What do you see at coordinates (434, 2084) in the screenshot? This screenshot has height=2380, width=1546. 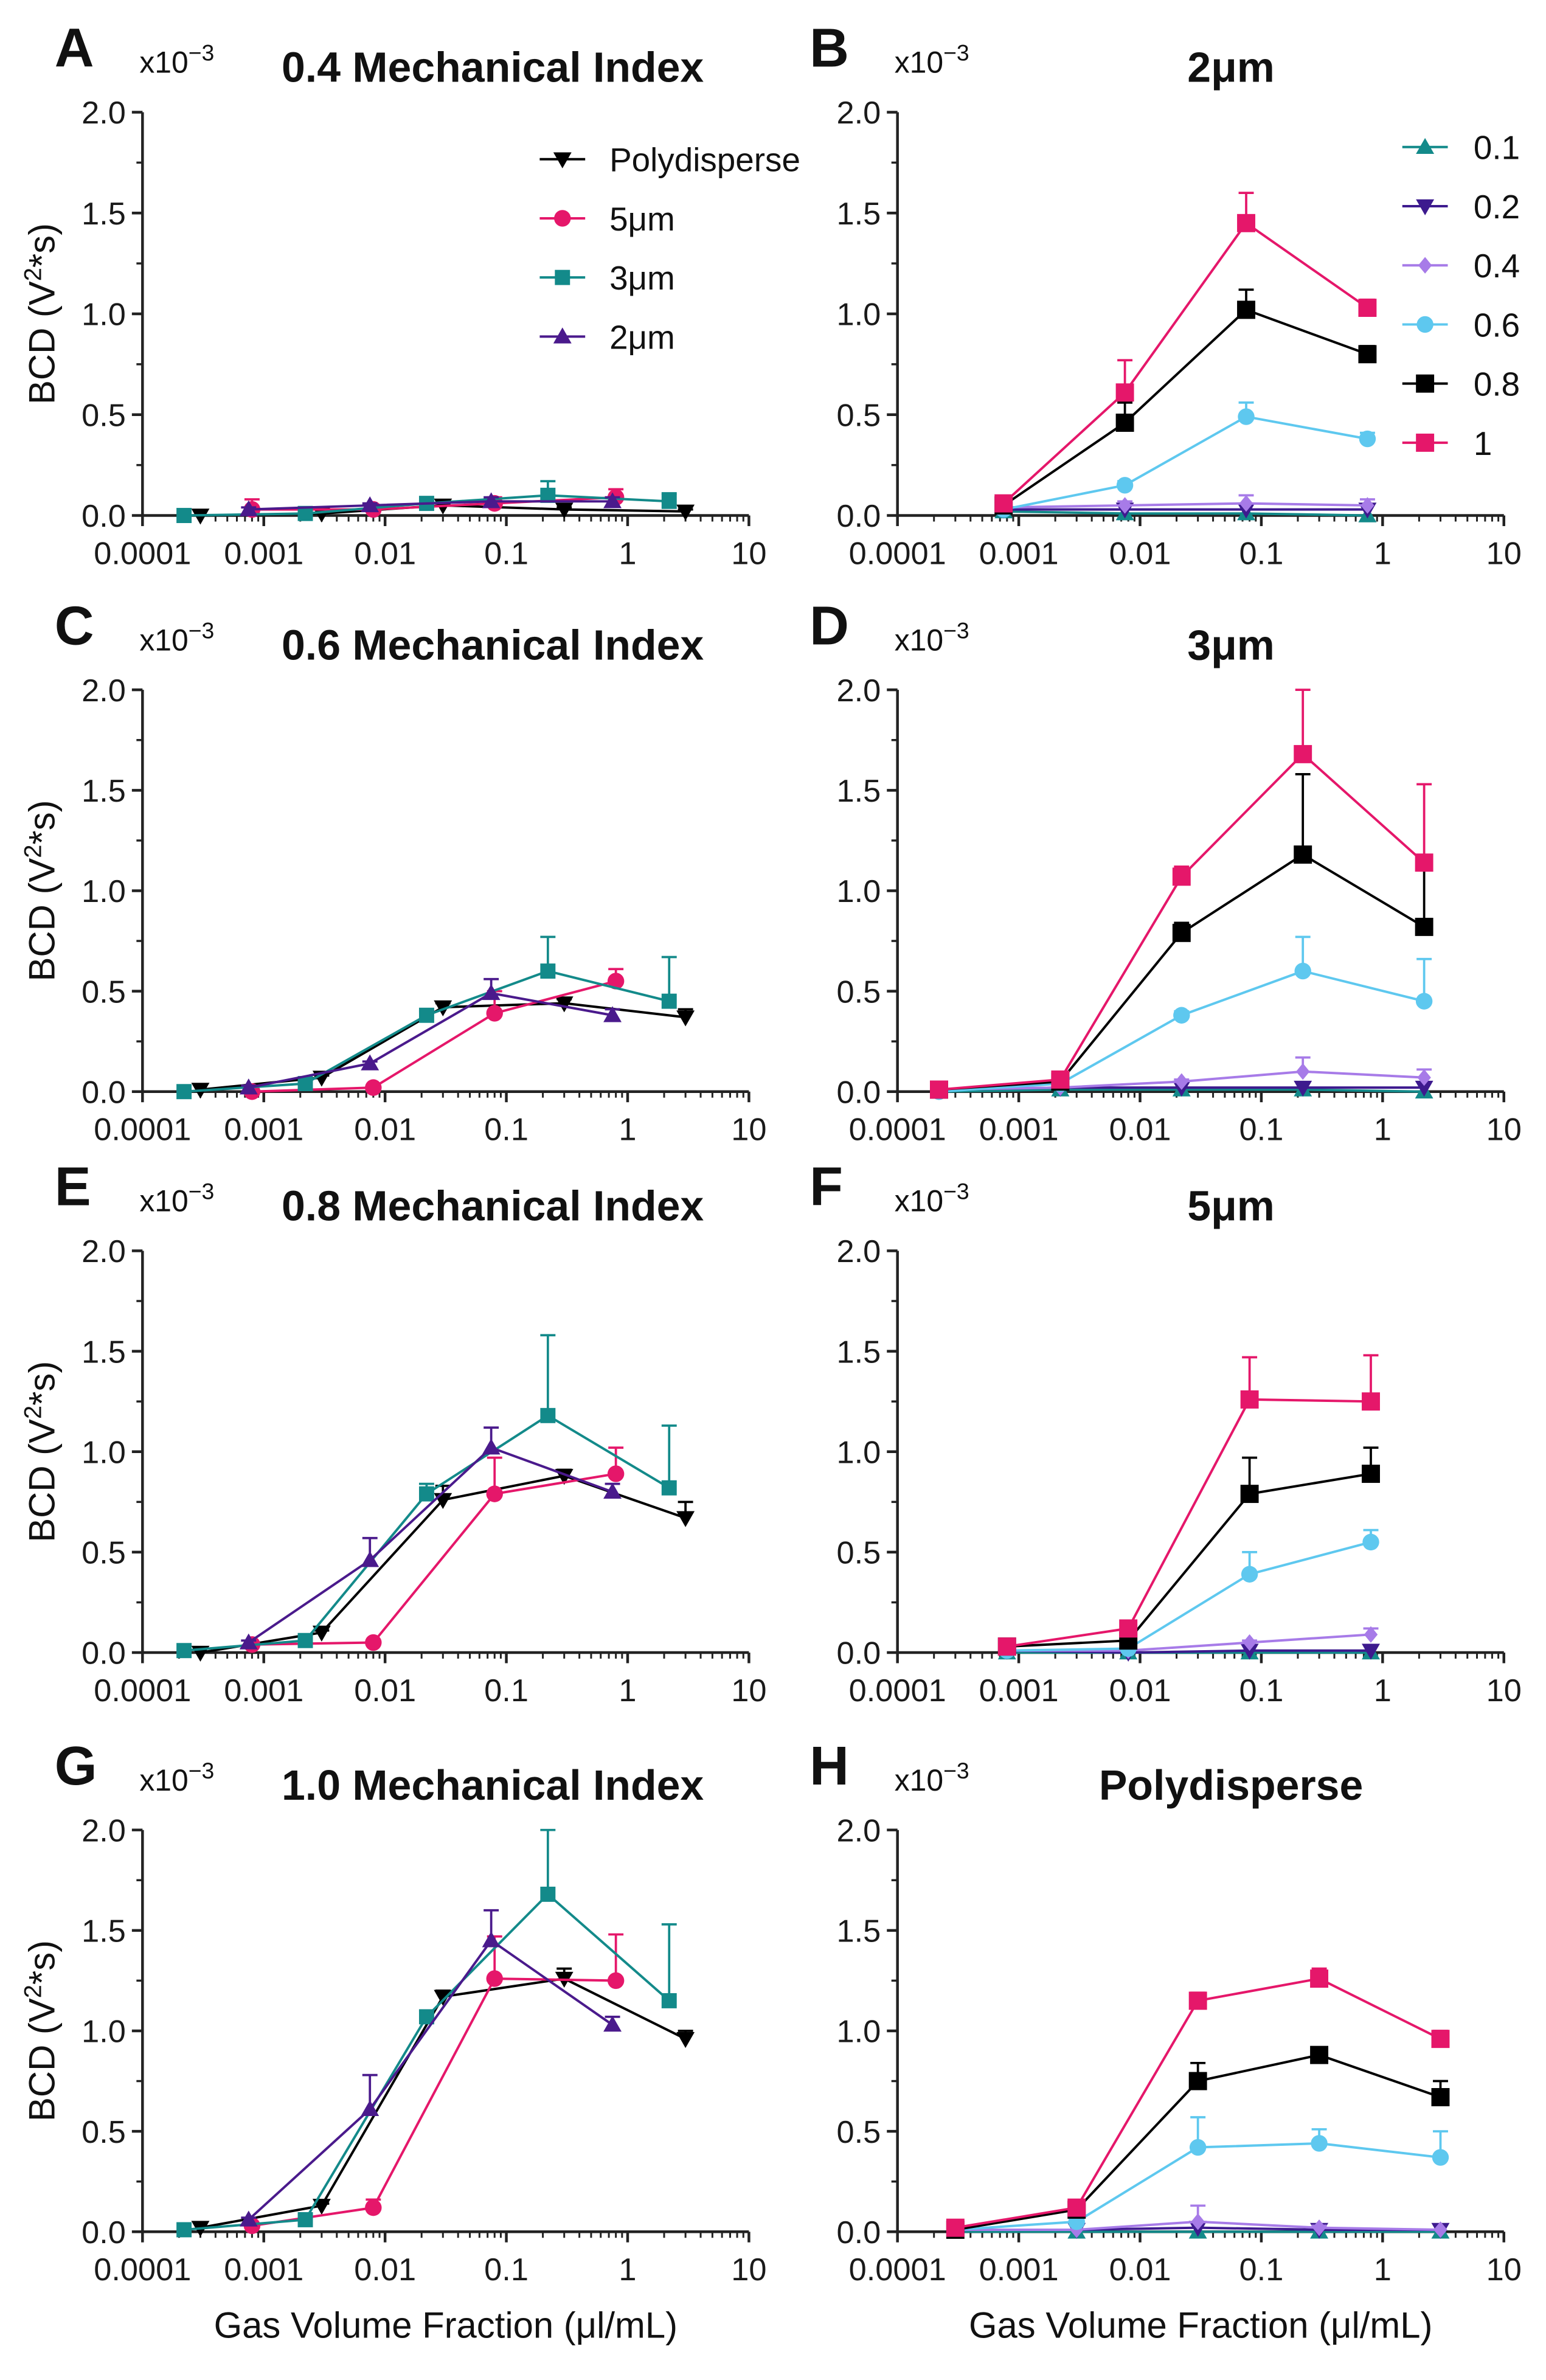 I see `series-5um` at bounding box center [434, 2084].